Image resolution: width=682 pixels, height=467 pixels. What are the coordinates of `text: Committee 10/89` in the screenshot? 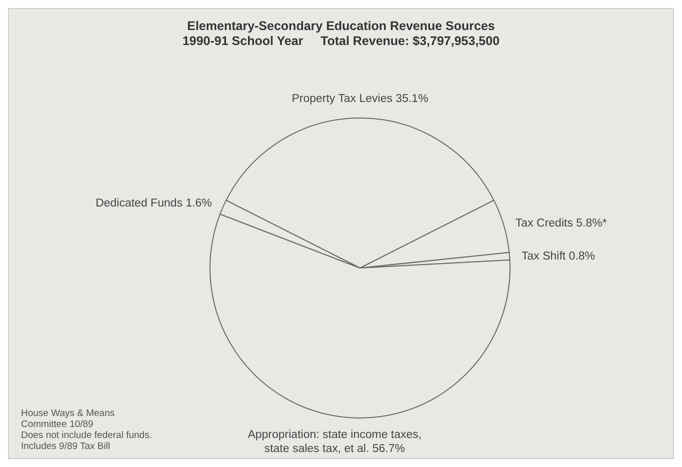 It's located at (57, 424).